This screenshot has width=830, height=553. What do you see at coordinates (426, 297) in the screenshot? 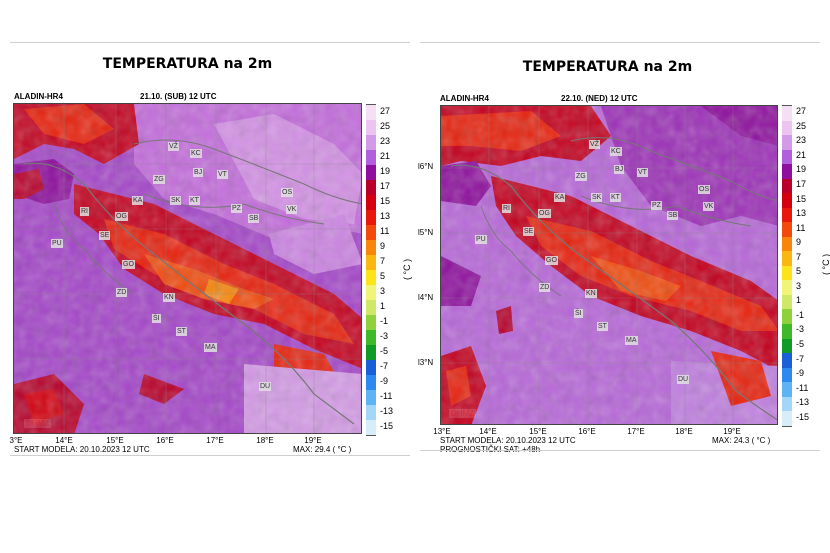
I see `lat-tick: l4°N` at bounding box center [426, 297].